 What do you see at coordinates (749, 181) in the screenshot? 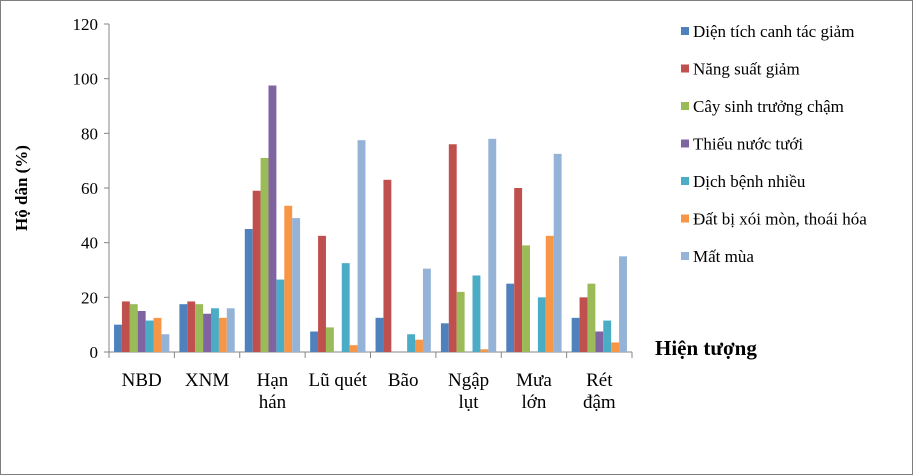
I see `legend-label: Dịch bệnh nhiều` at bounding box center [749, 181].